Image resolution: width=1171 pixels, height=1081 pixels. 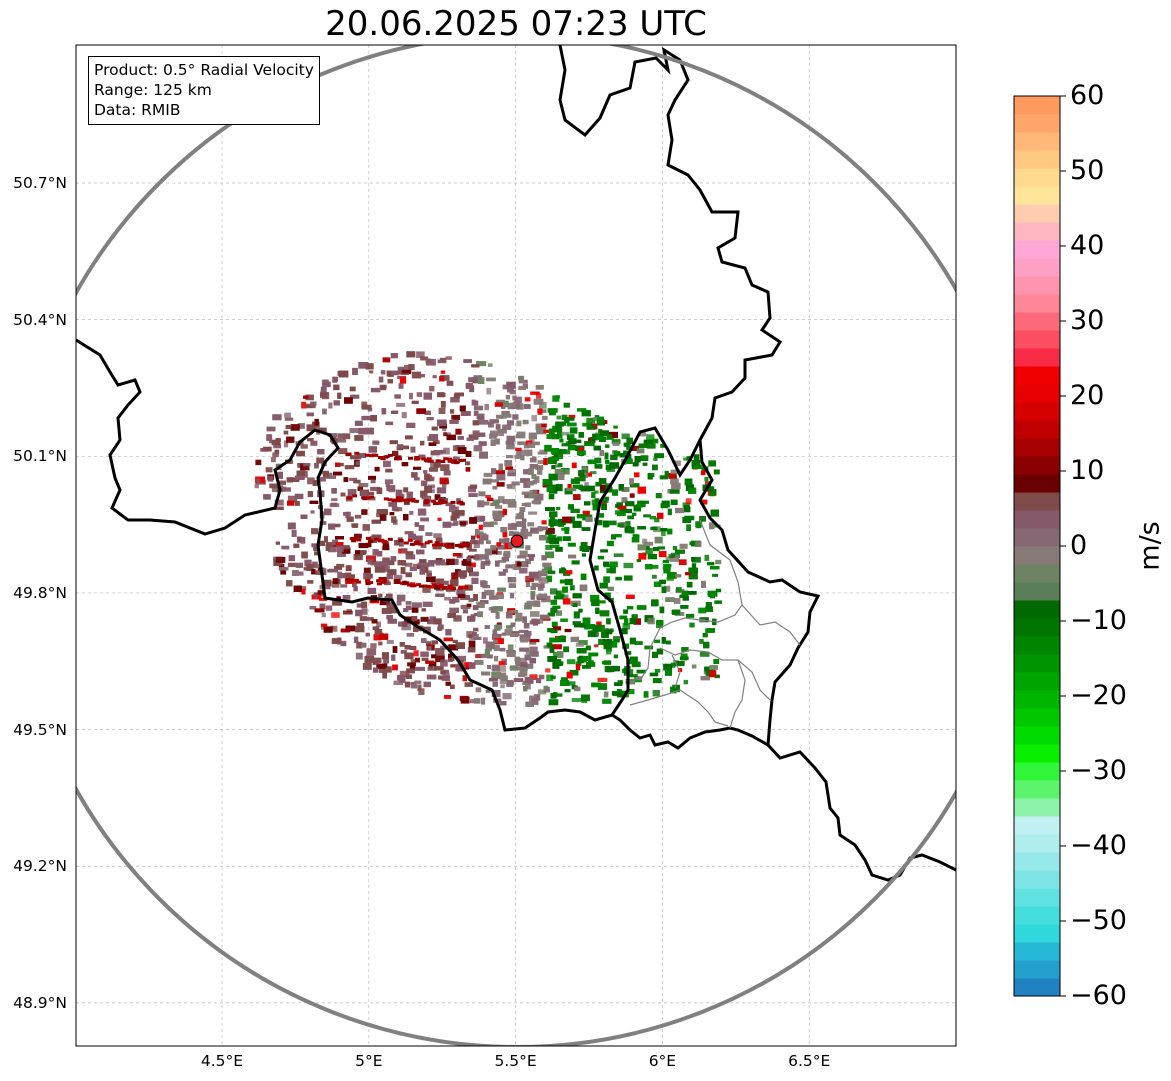 I want to click on colorbar-unit-label: m/s, so click(x=1150, y=546).